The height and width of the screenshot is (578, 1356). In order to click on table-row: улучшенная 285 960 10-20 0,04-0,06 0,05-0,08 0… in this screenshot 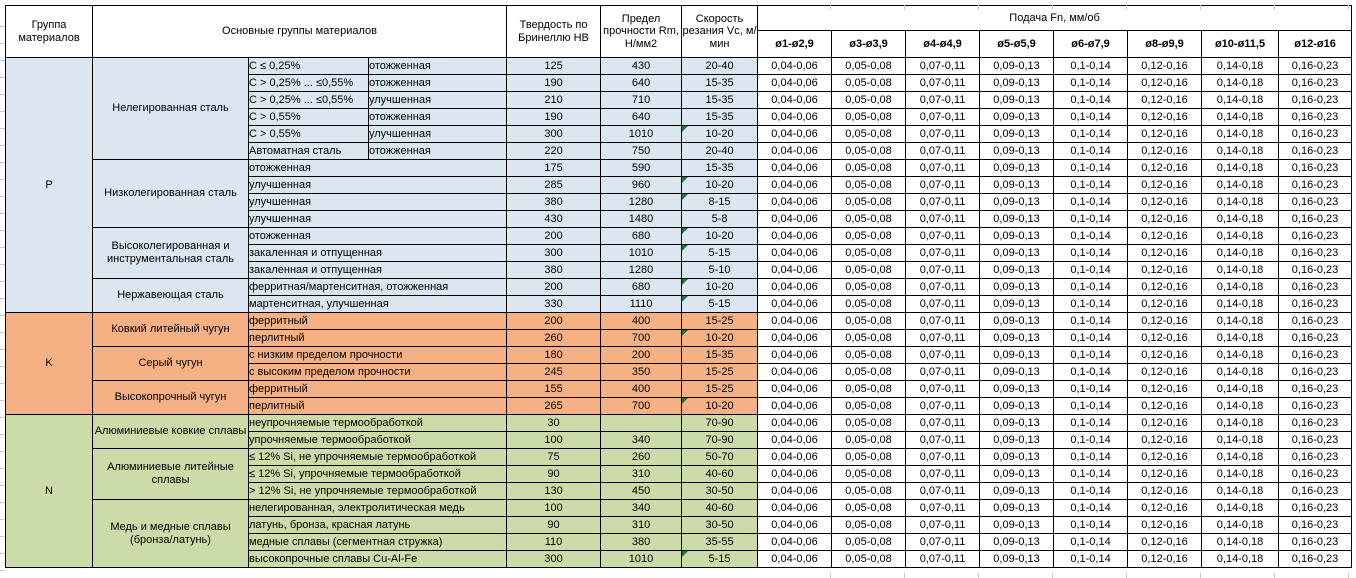, I will do `click(679, 185)`.